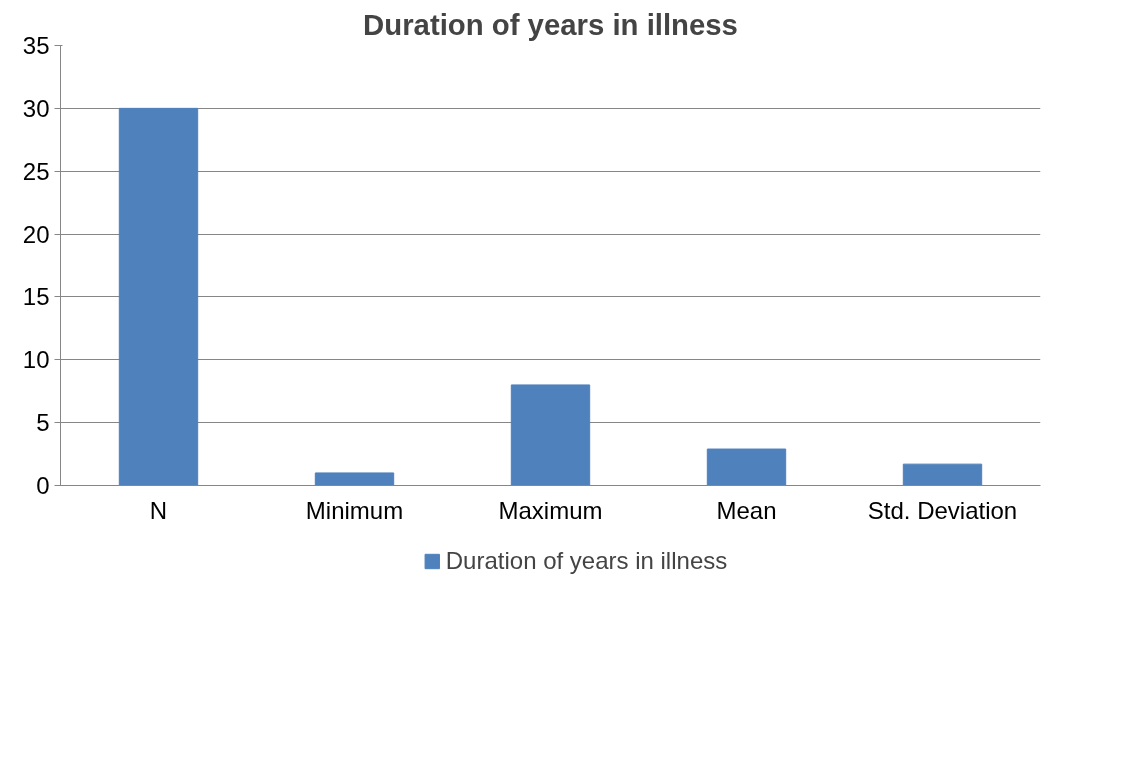 The image size is (1124, 758). What do you see at coordinates (43, 485) in the screenshot?
I see `y-tick-label: 0` at bounding box center [43, 485].